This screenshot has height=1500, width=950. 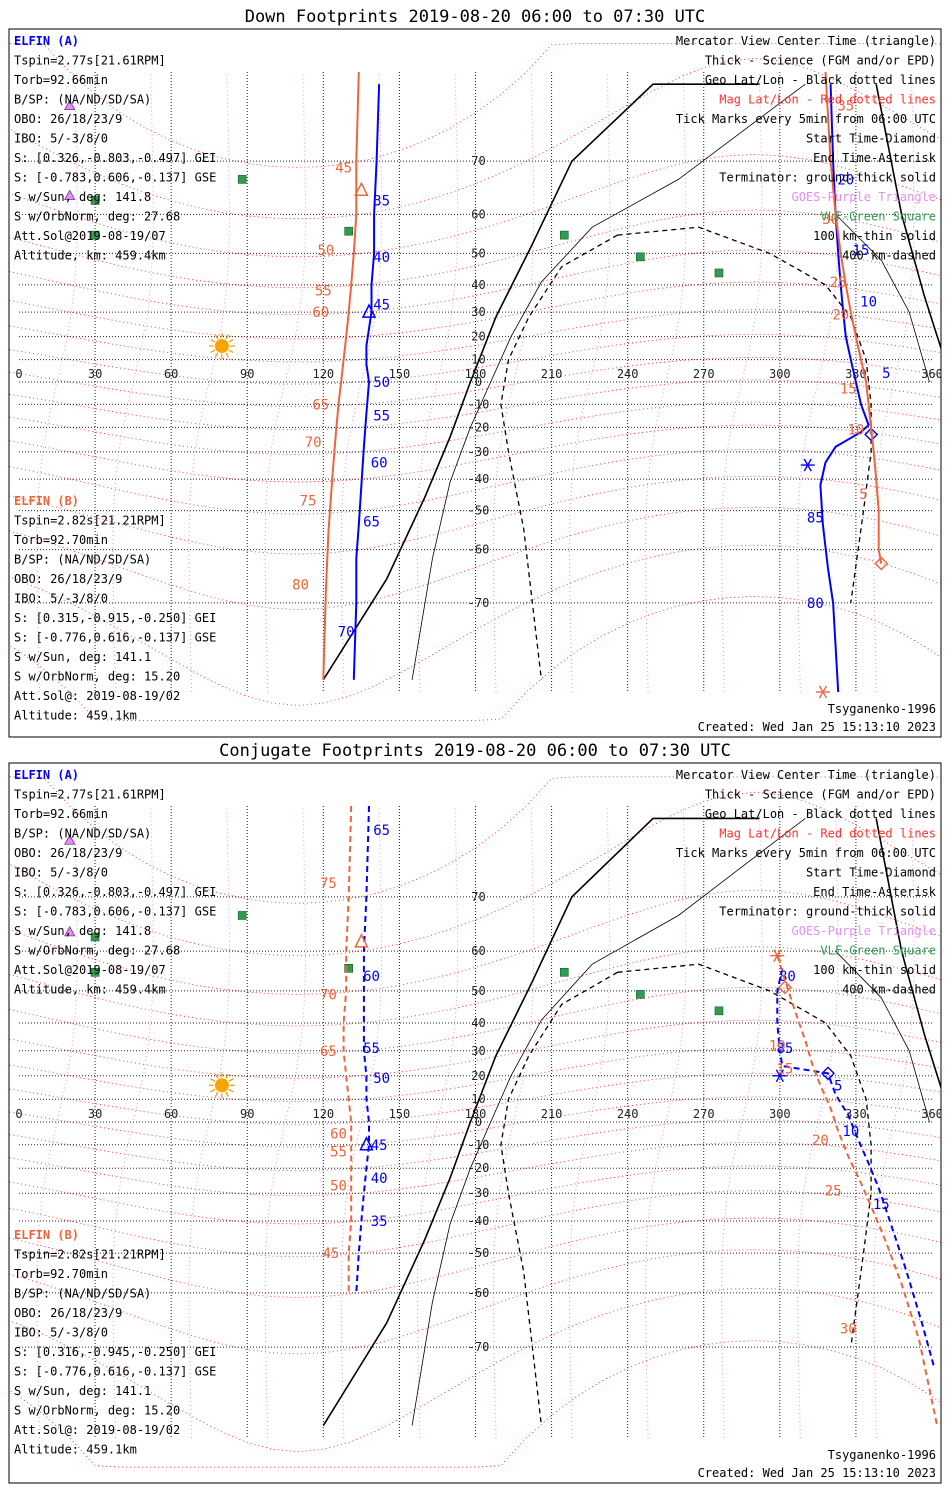 I want to click on elfin-b-tick-label: 50, so click(x=338, y=1187).